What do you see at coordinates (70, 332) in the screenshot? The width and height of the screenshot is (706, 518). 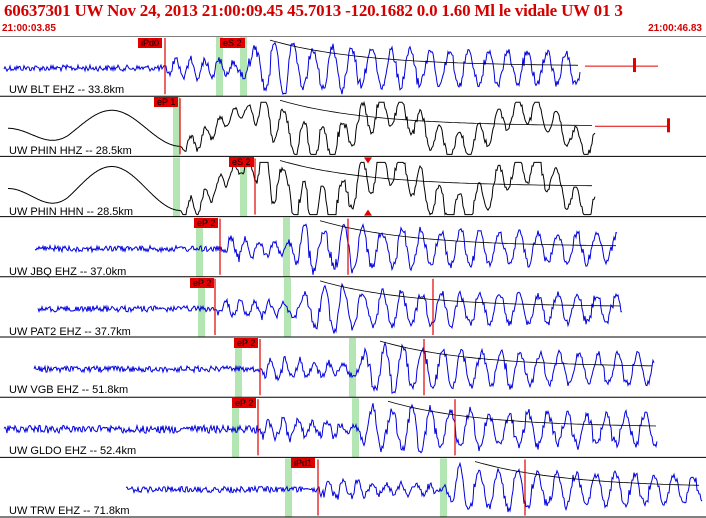 I see `trace-label-pat2-ehz: UW PAT2 EHZ -- 37.7km` at bounding box center [70, 332].